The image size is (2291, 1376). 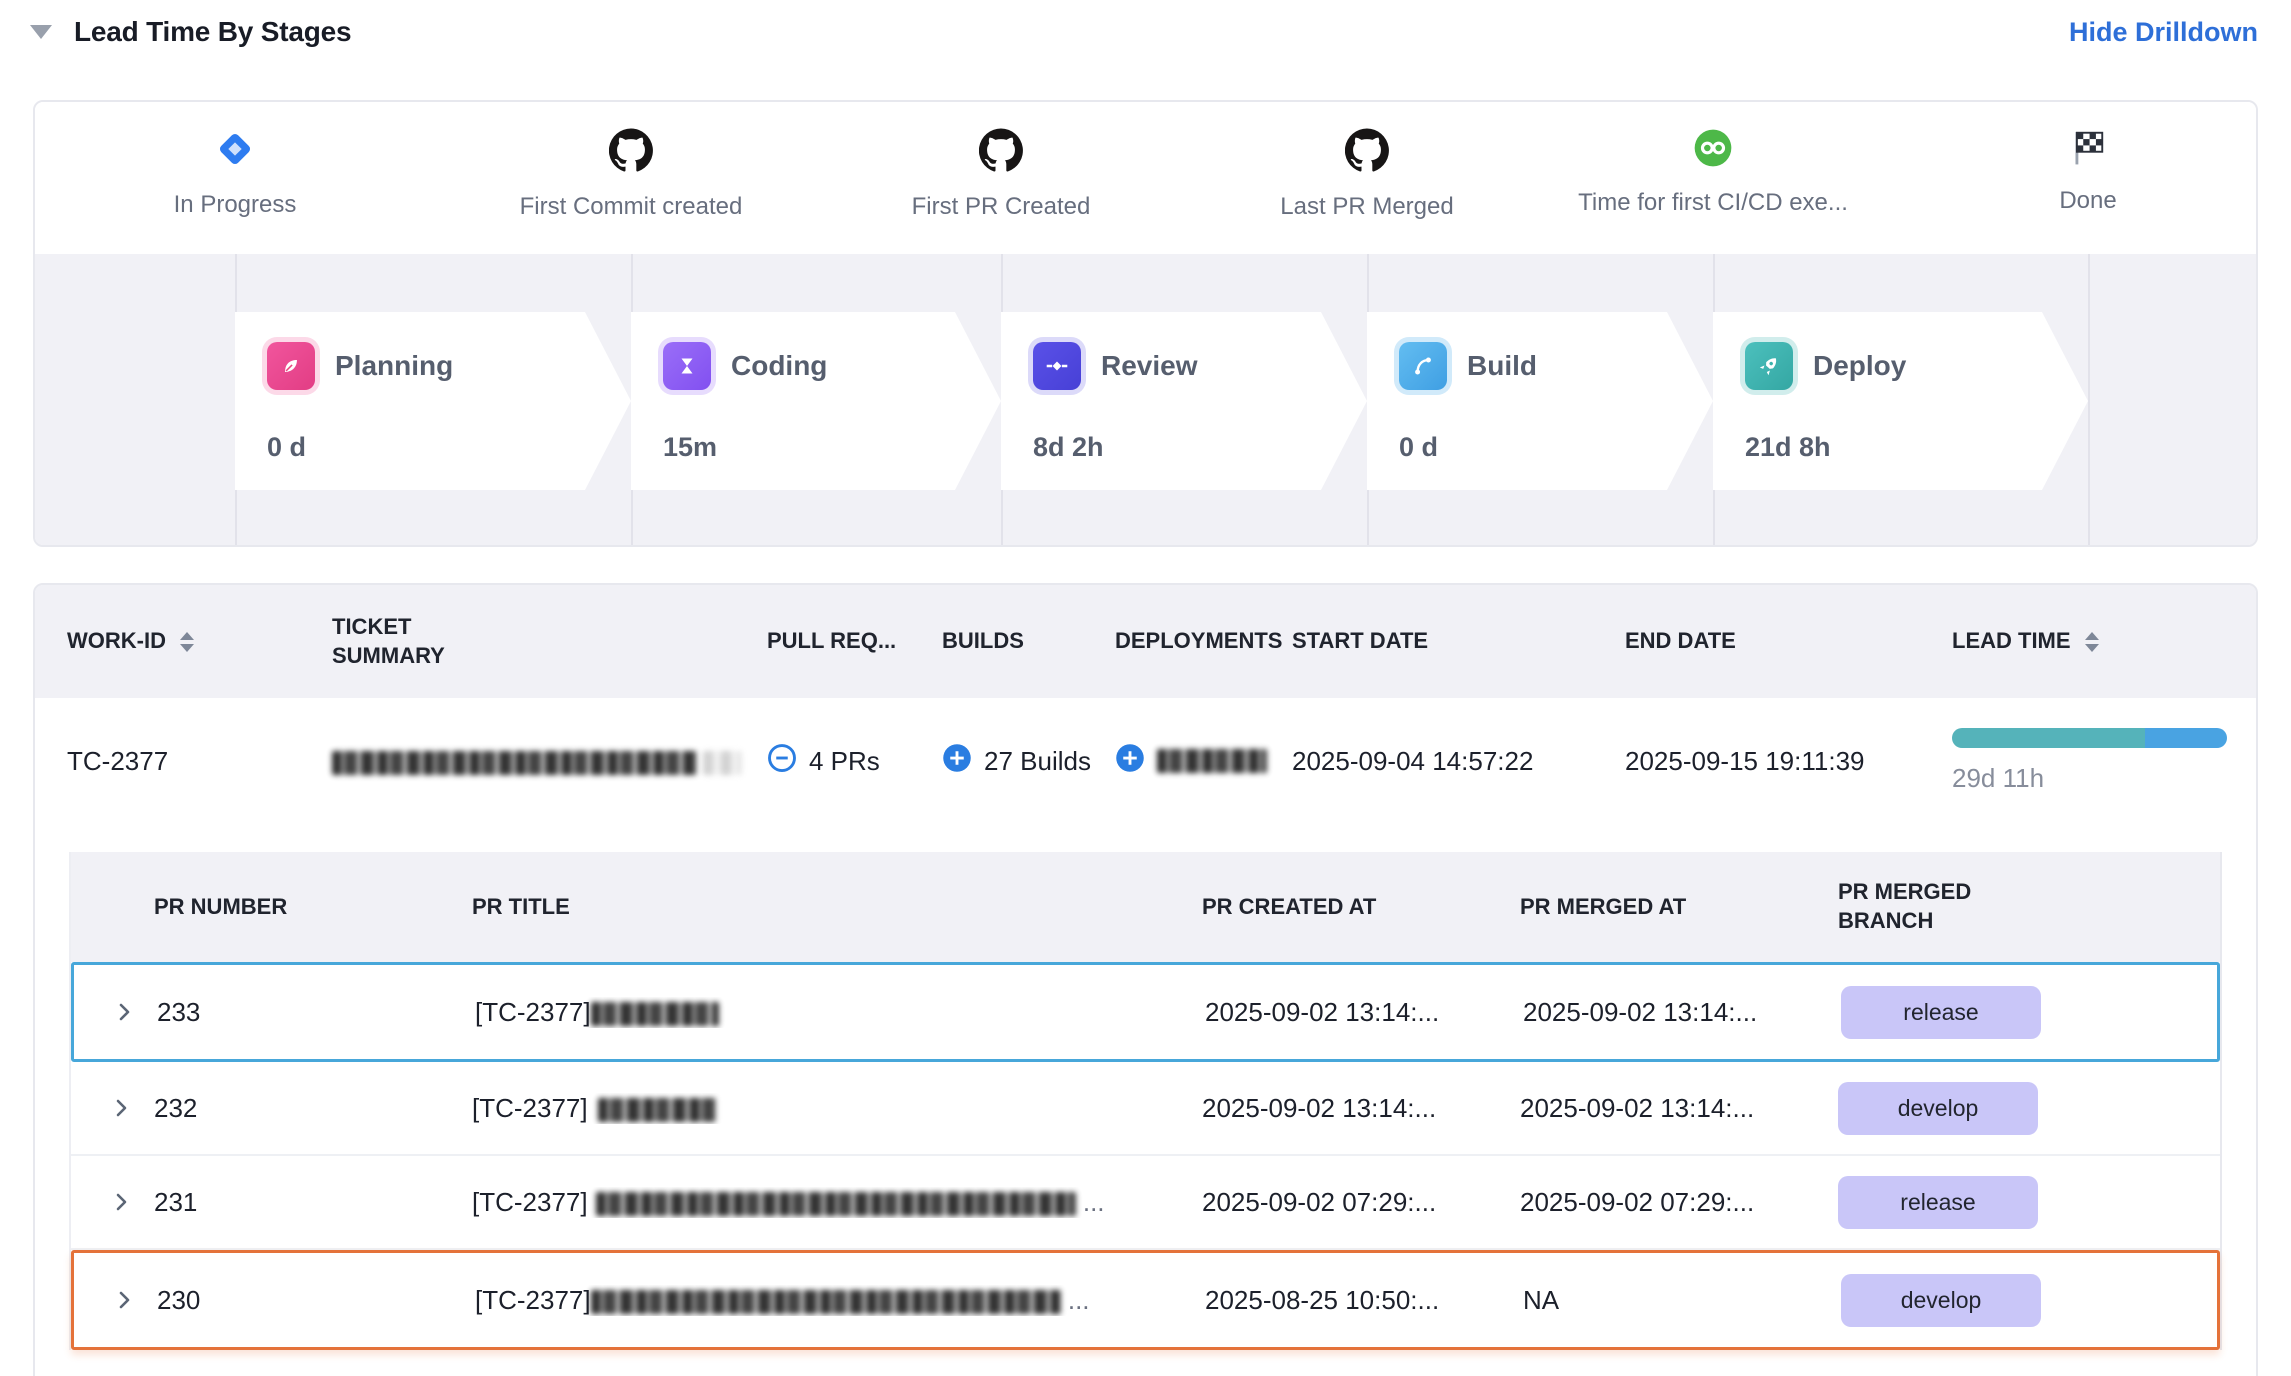 What do you see at coordinates (179, 1011) in the screenshot?
I see `pr-number: 233` at bounding box center [179, 1011].